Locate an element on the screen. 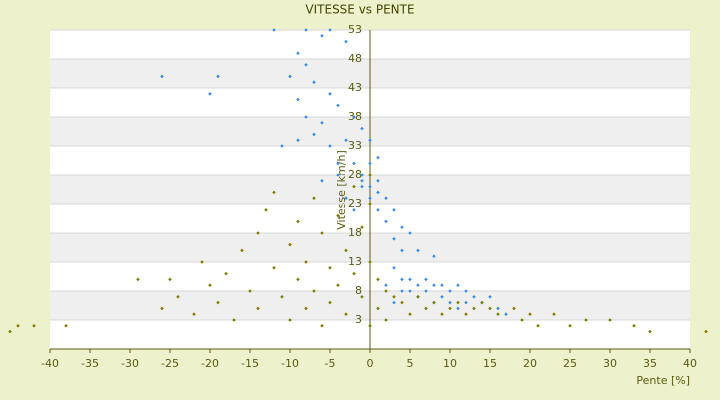 This screenshot has width=720, height=400. y-tick-label: 13 is located at coordinates (355, 261).